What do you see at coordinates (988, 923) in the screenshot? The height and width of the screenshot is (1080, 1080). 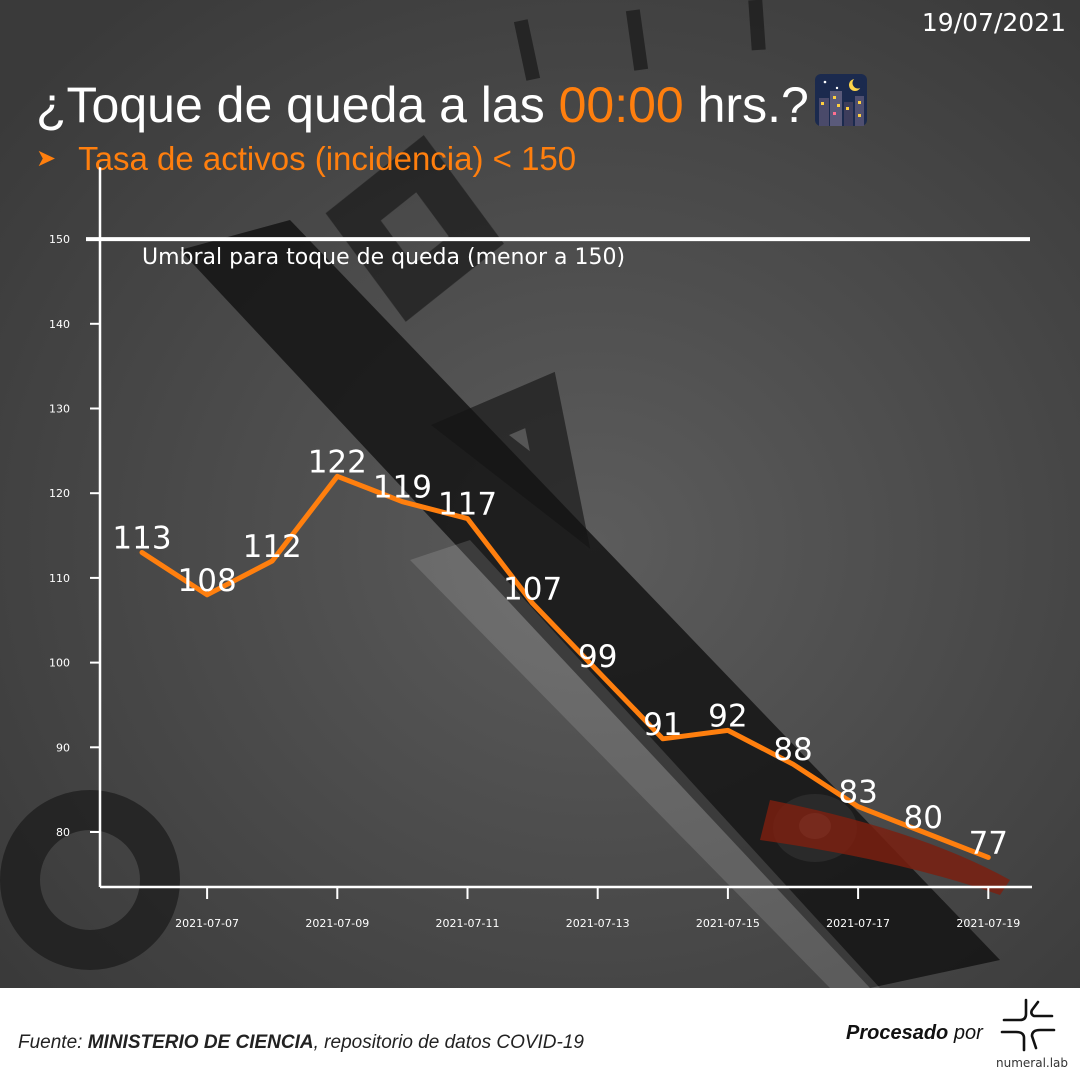 I see `x-tick-label: 2021-07-19` at bounding box center [988, 923].